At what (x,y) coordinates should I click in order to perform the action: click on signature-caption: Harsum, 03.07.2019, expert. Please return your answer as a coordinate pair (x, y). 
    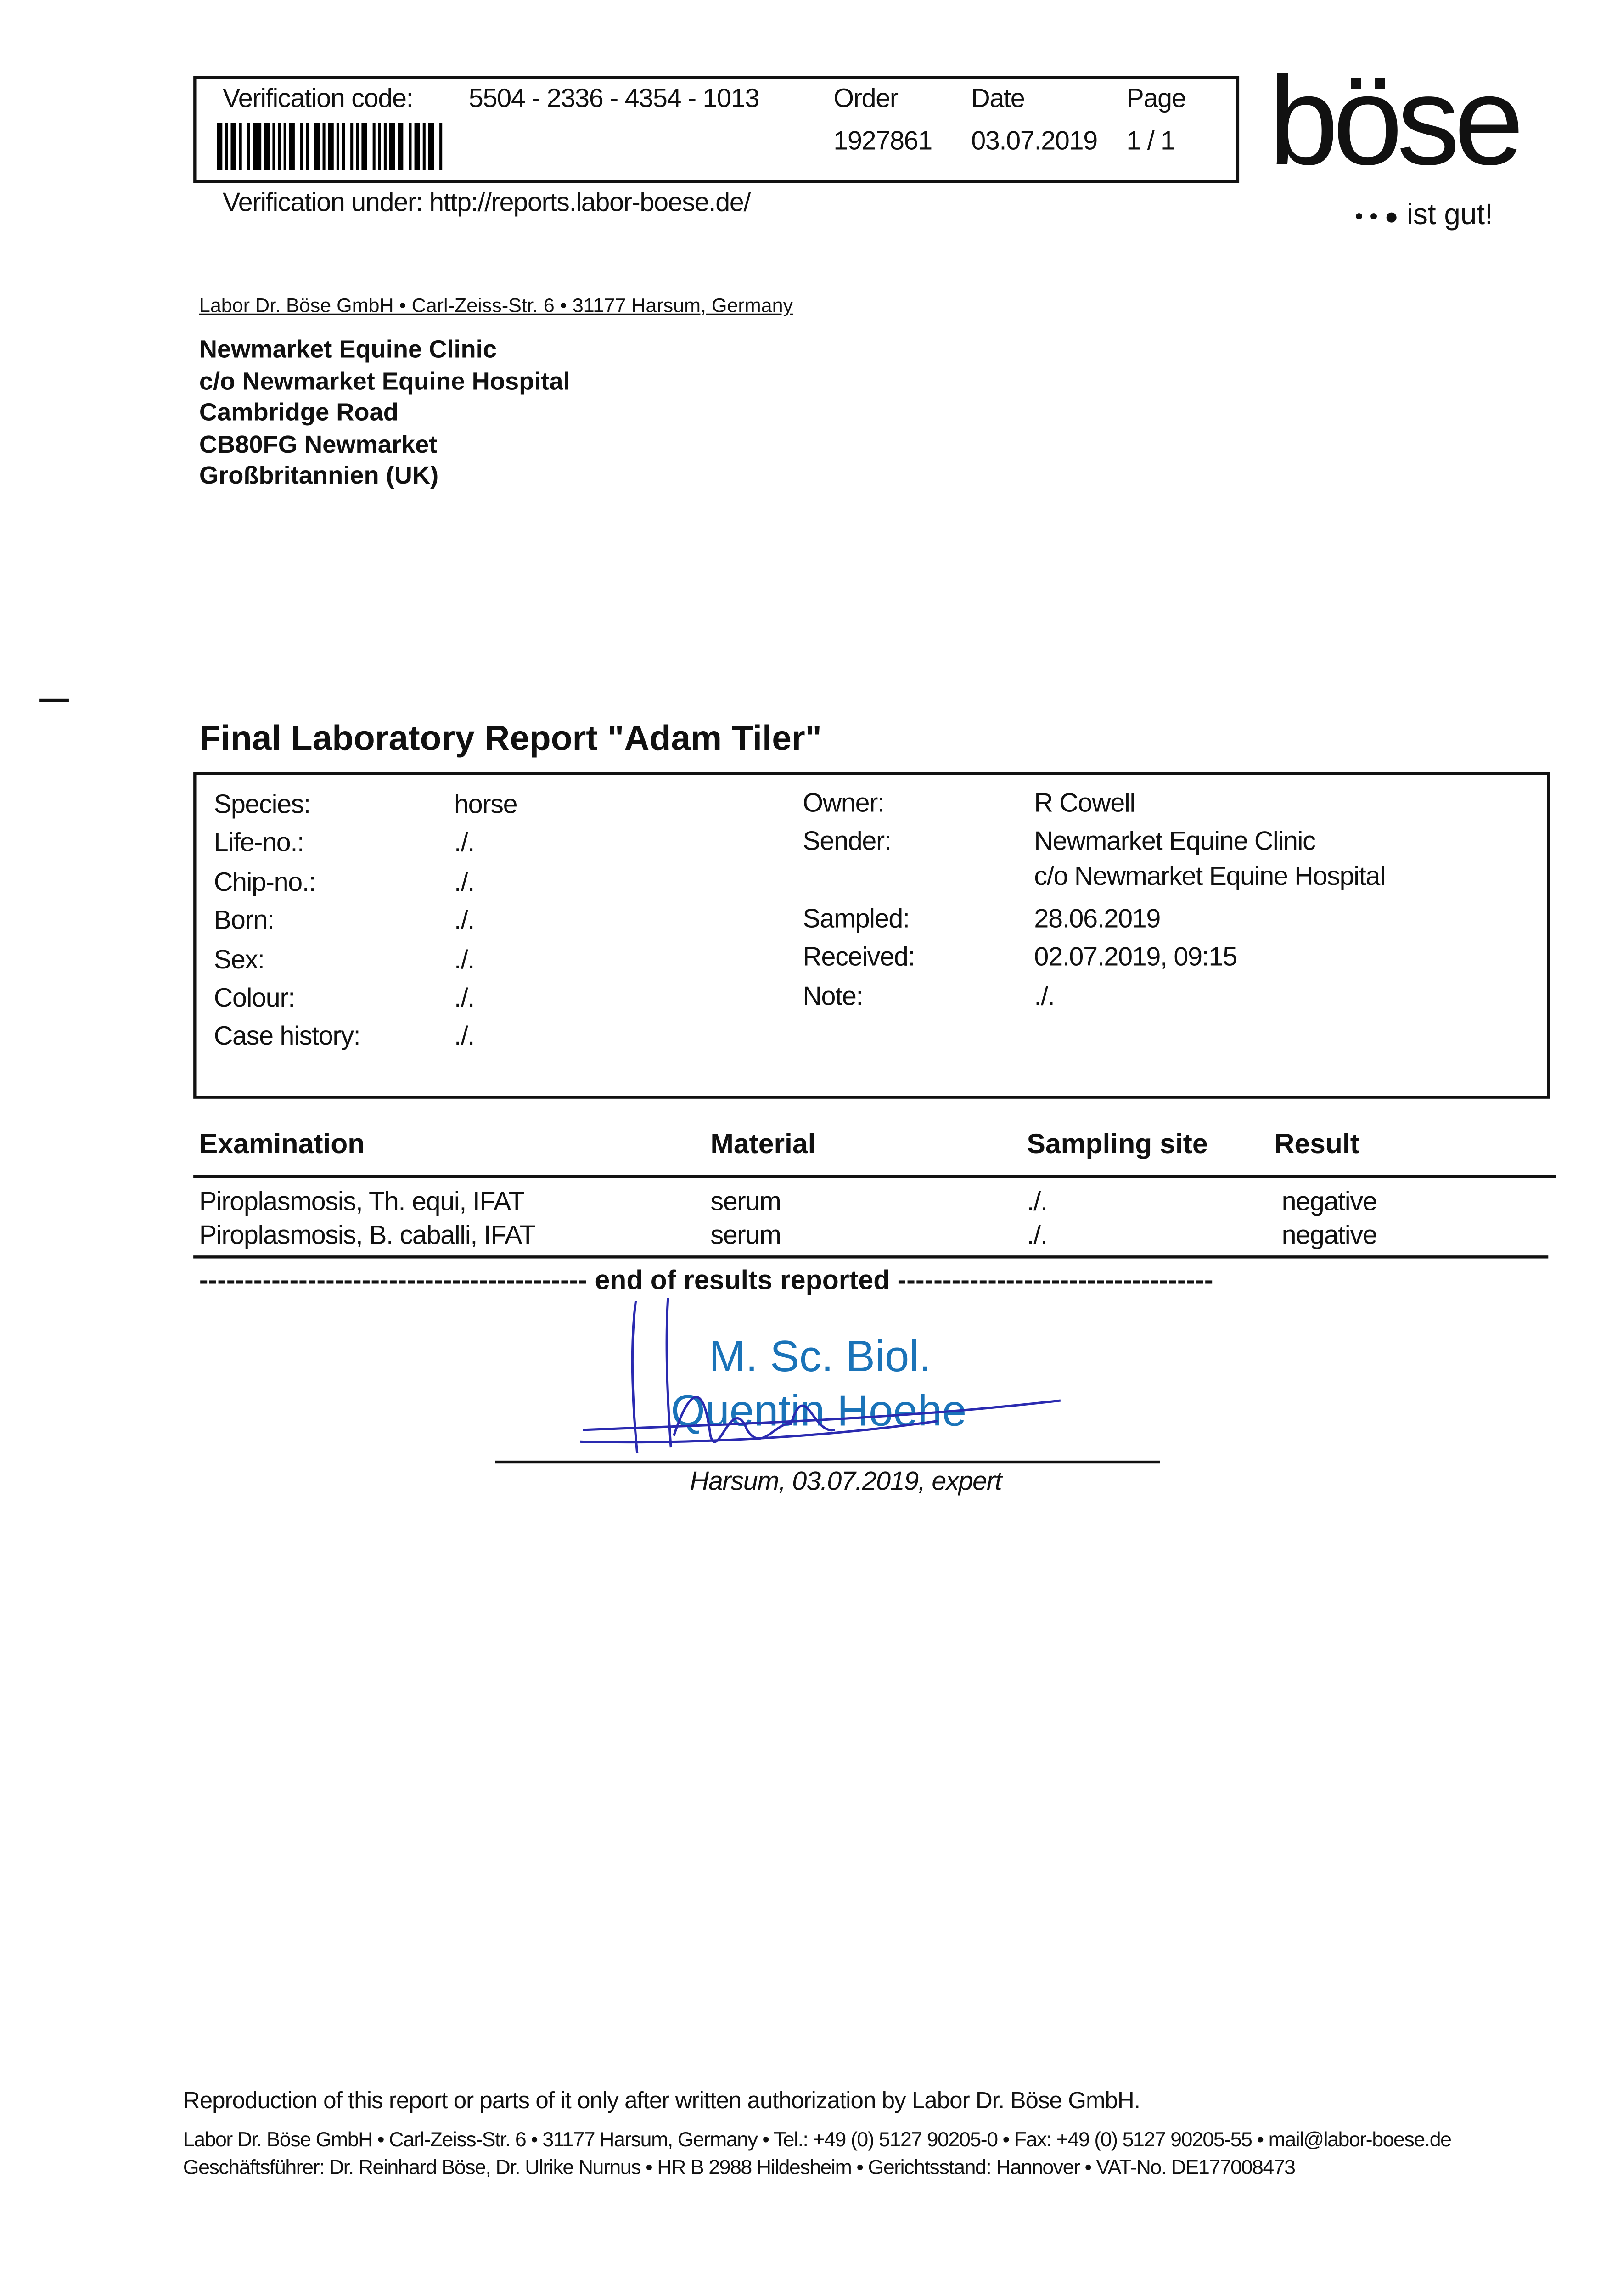
    Looking at the image, I should click on (846, 1481).